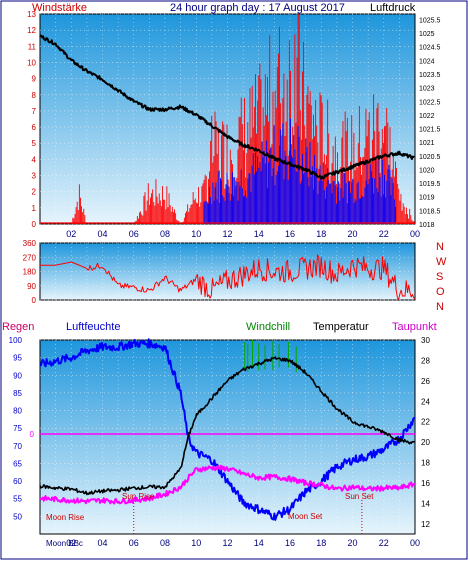 This screenshot has height=562, width=470. What do you see at coordinates (425, 463) in the screenshot?
I see `temperature-tick-label: 18` at bounding box center [425, 463].